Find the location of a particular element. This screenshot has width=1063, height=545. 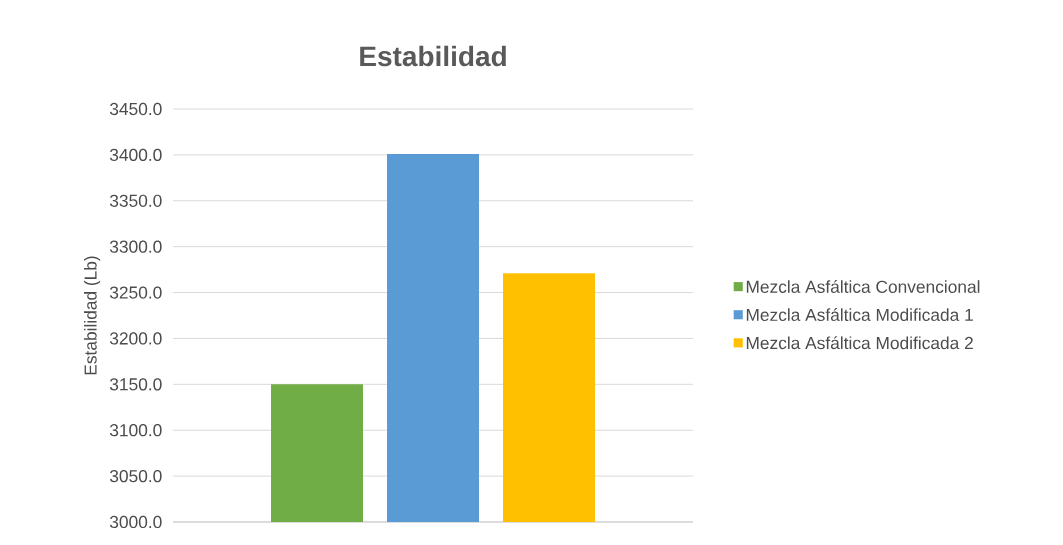

legend-label: Mezcla Asfáltica Modificada 2 is located at coordinates (859, 343).